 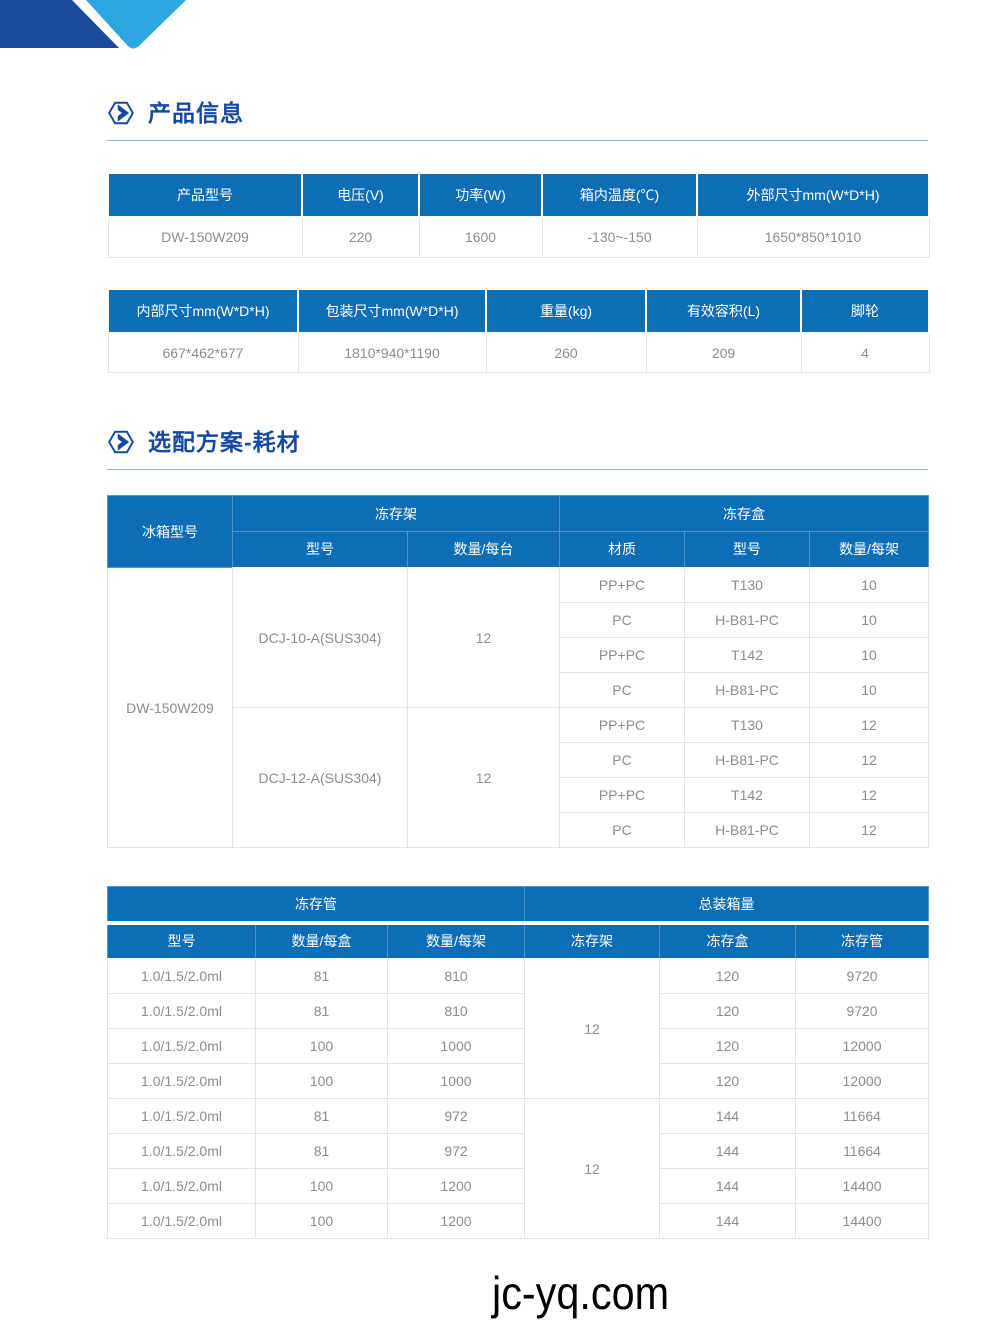 I want to click on th-group-tube: 冻存管, so click(x=316, y=905).